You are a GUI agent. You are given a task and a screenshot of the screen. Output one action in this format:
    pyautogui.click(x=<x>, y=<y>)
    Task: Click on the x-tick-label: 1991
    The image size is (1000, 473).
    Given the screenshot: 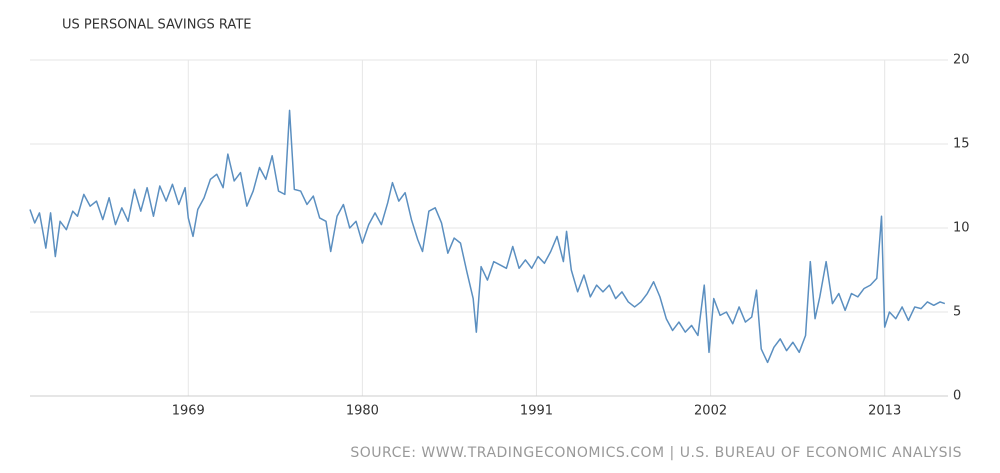 What is the action you would take?
    pyautogui.click(x=536, y=411)
    